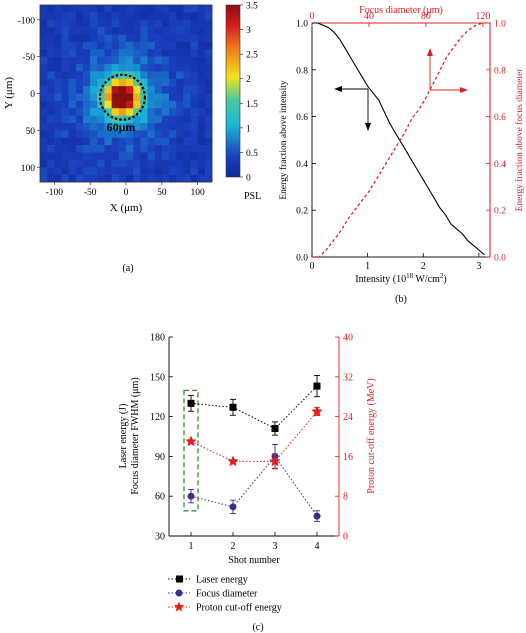 This screenshot has height=633, width=526. I want to click on intensity-curve, so click(398, 139).